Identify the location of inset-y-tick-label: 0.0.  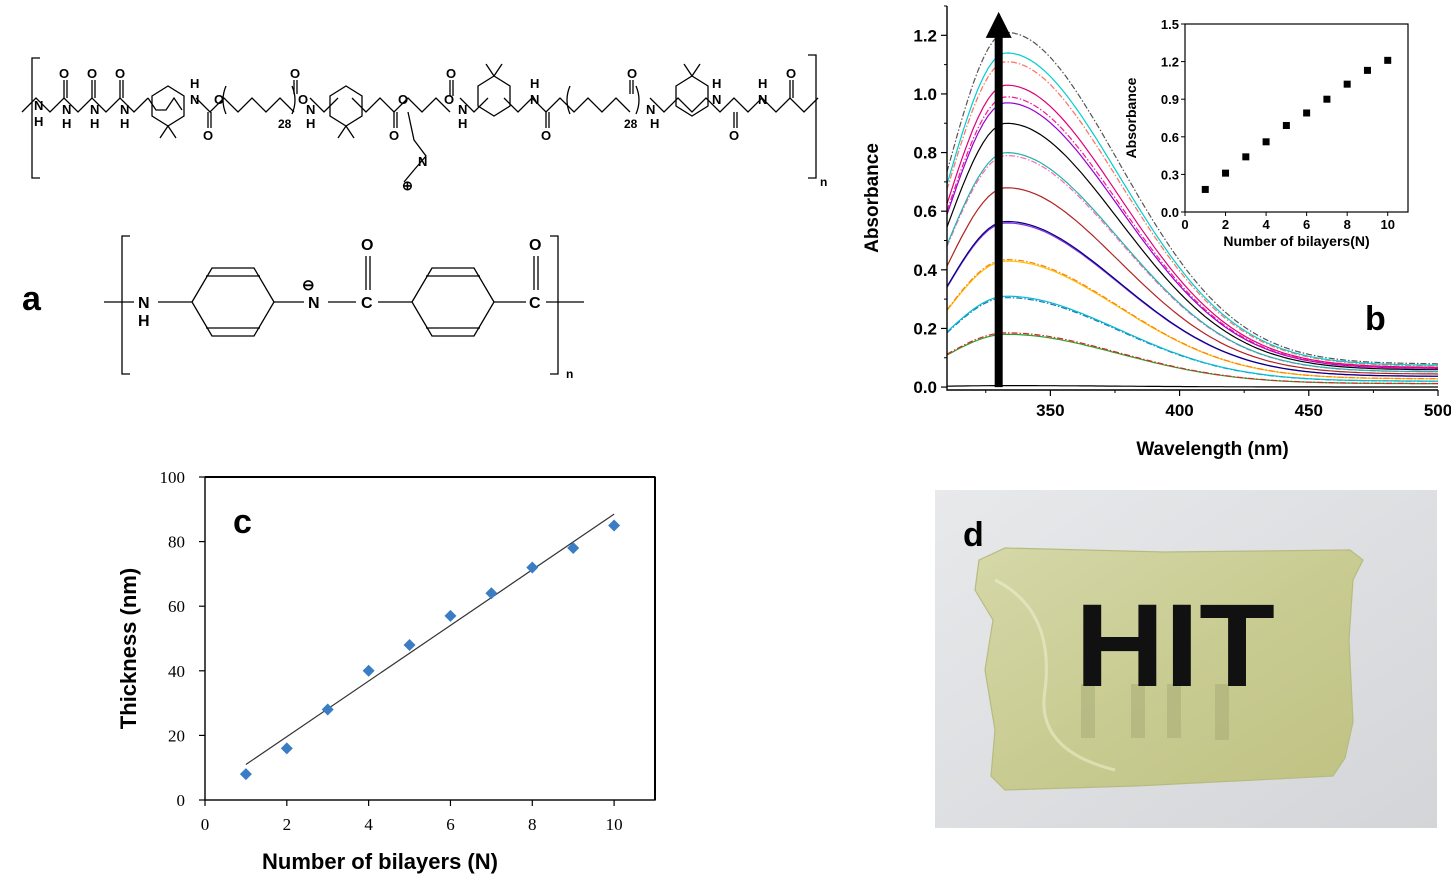
(1170, 212).